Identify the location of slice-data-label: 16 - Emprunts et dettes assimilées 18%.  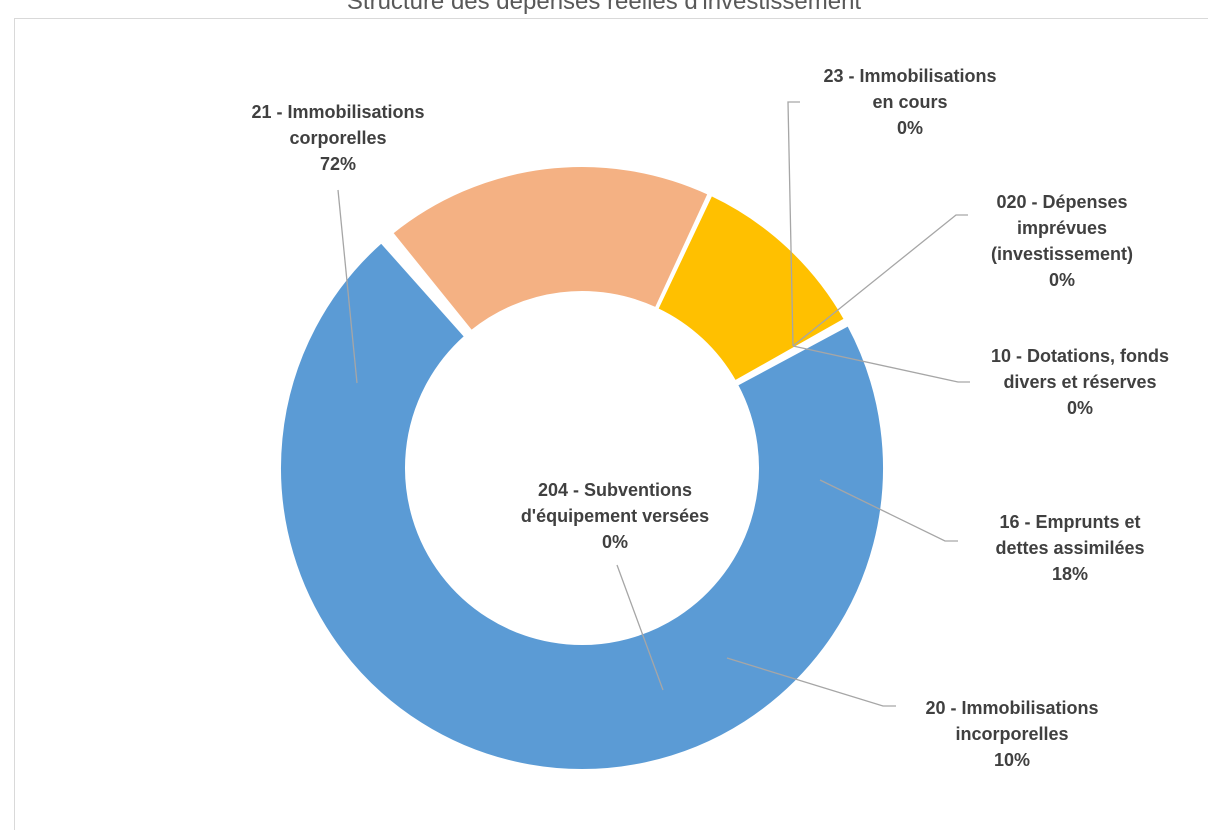
(1069, 548).